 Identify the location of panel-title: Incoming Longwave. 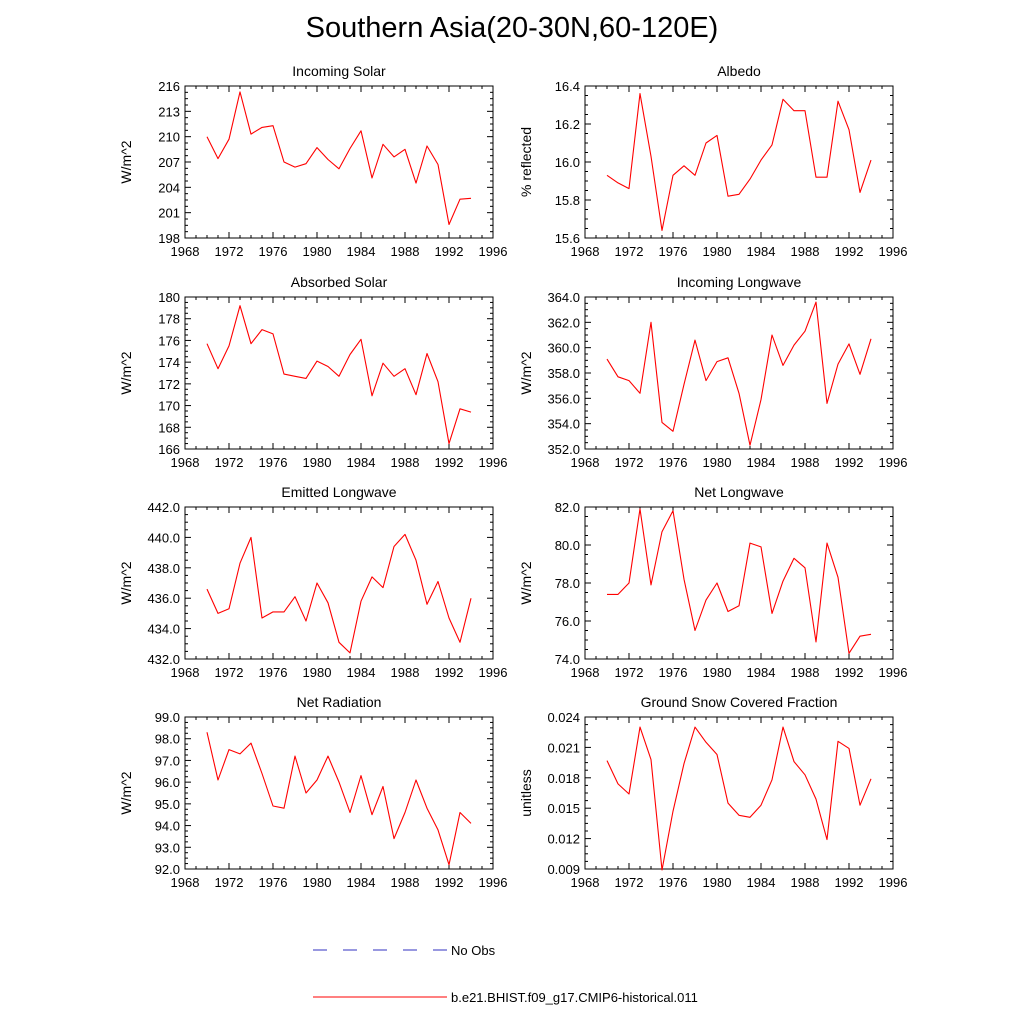
(739, 282).